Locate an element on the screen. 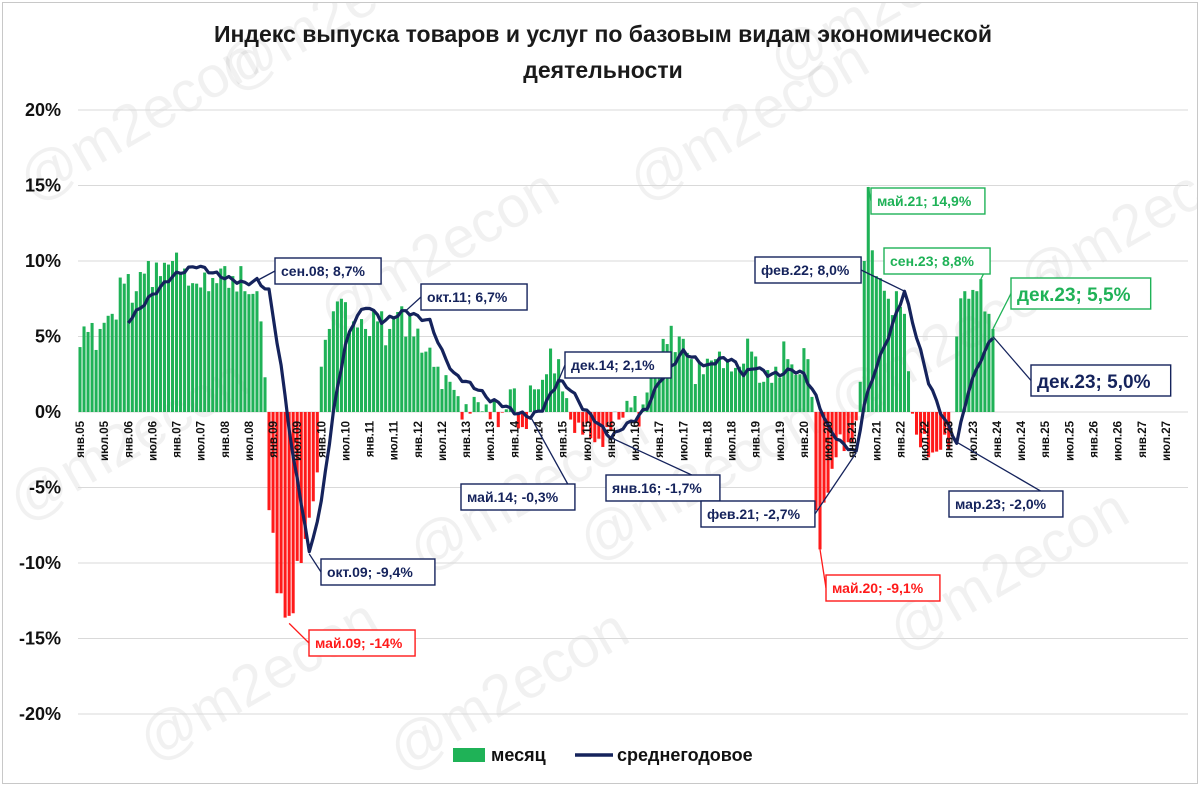 This screenshot has width=1200, height=785. annotation-label: дек.23; 5,5% is located at coordinates (1074, 295).